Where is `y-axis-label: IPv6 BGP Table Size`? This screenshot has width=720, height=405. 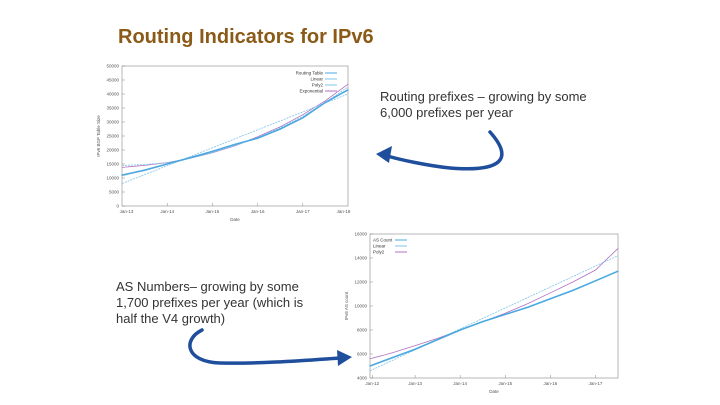 y-axis-label: IPv6 BGP Table Size is located at coordinates (98, 136).